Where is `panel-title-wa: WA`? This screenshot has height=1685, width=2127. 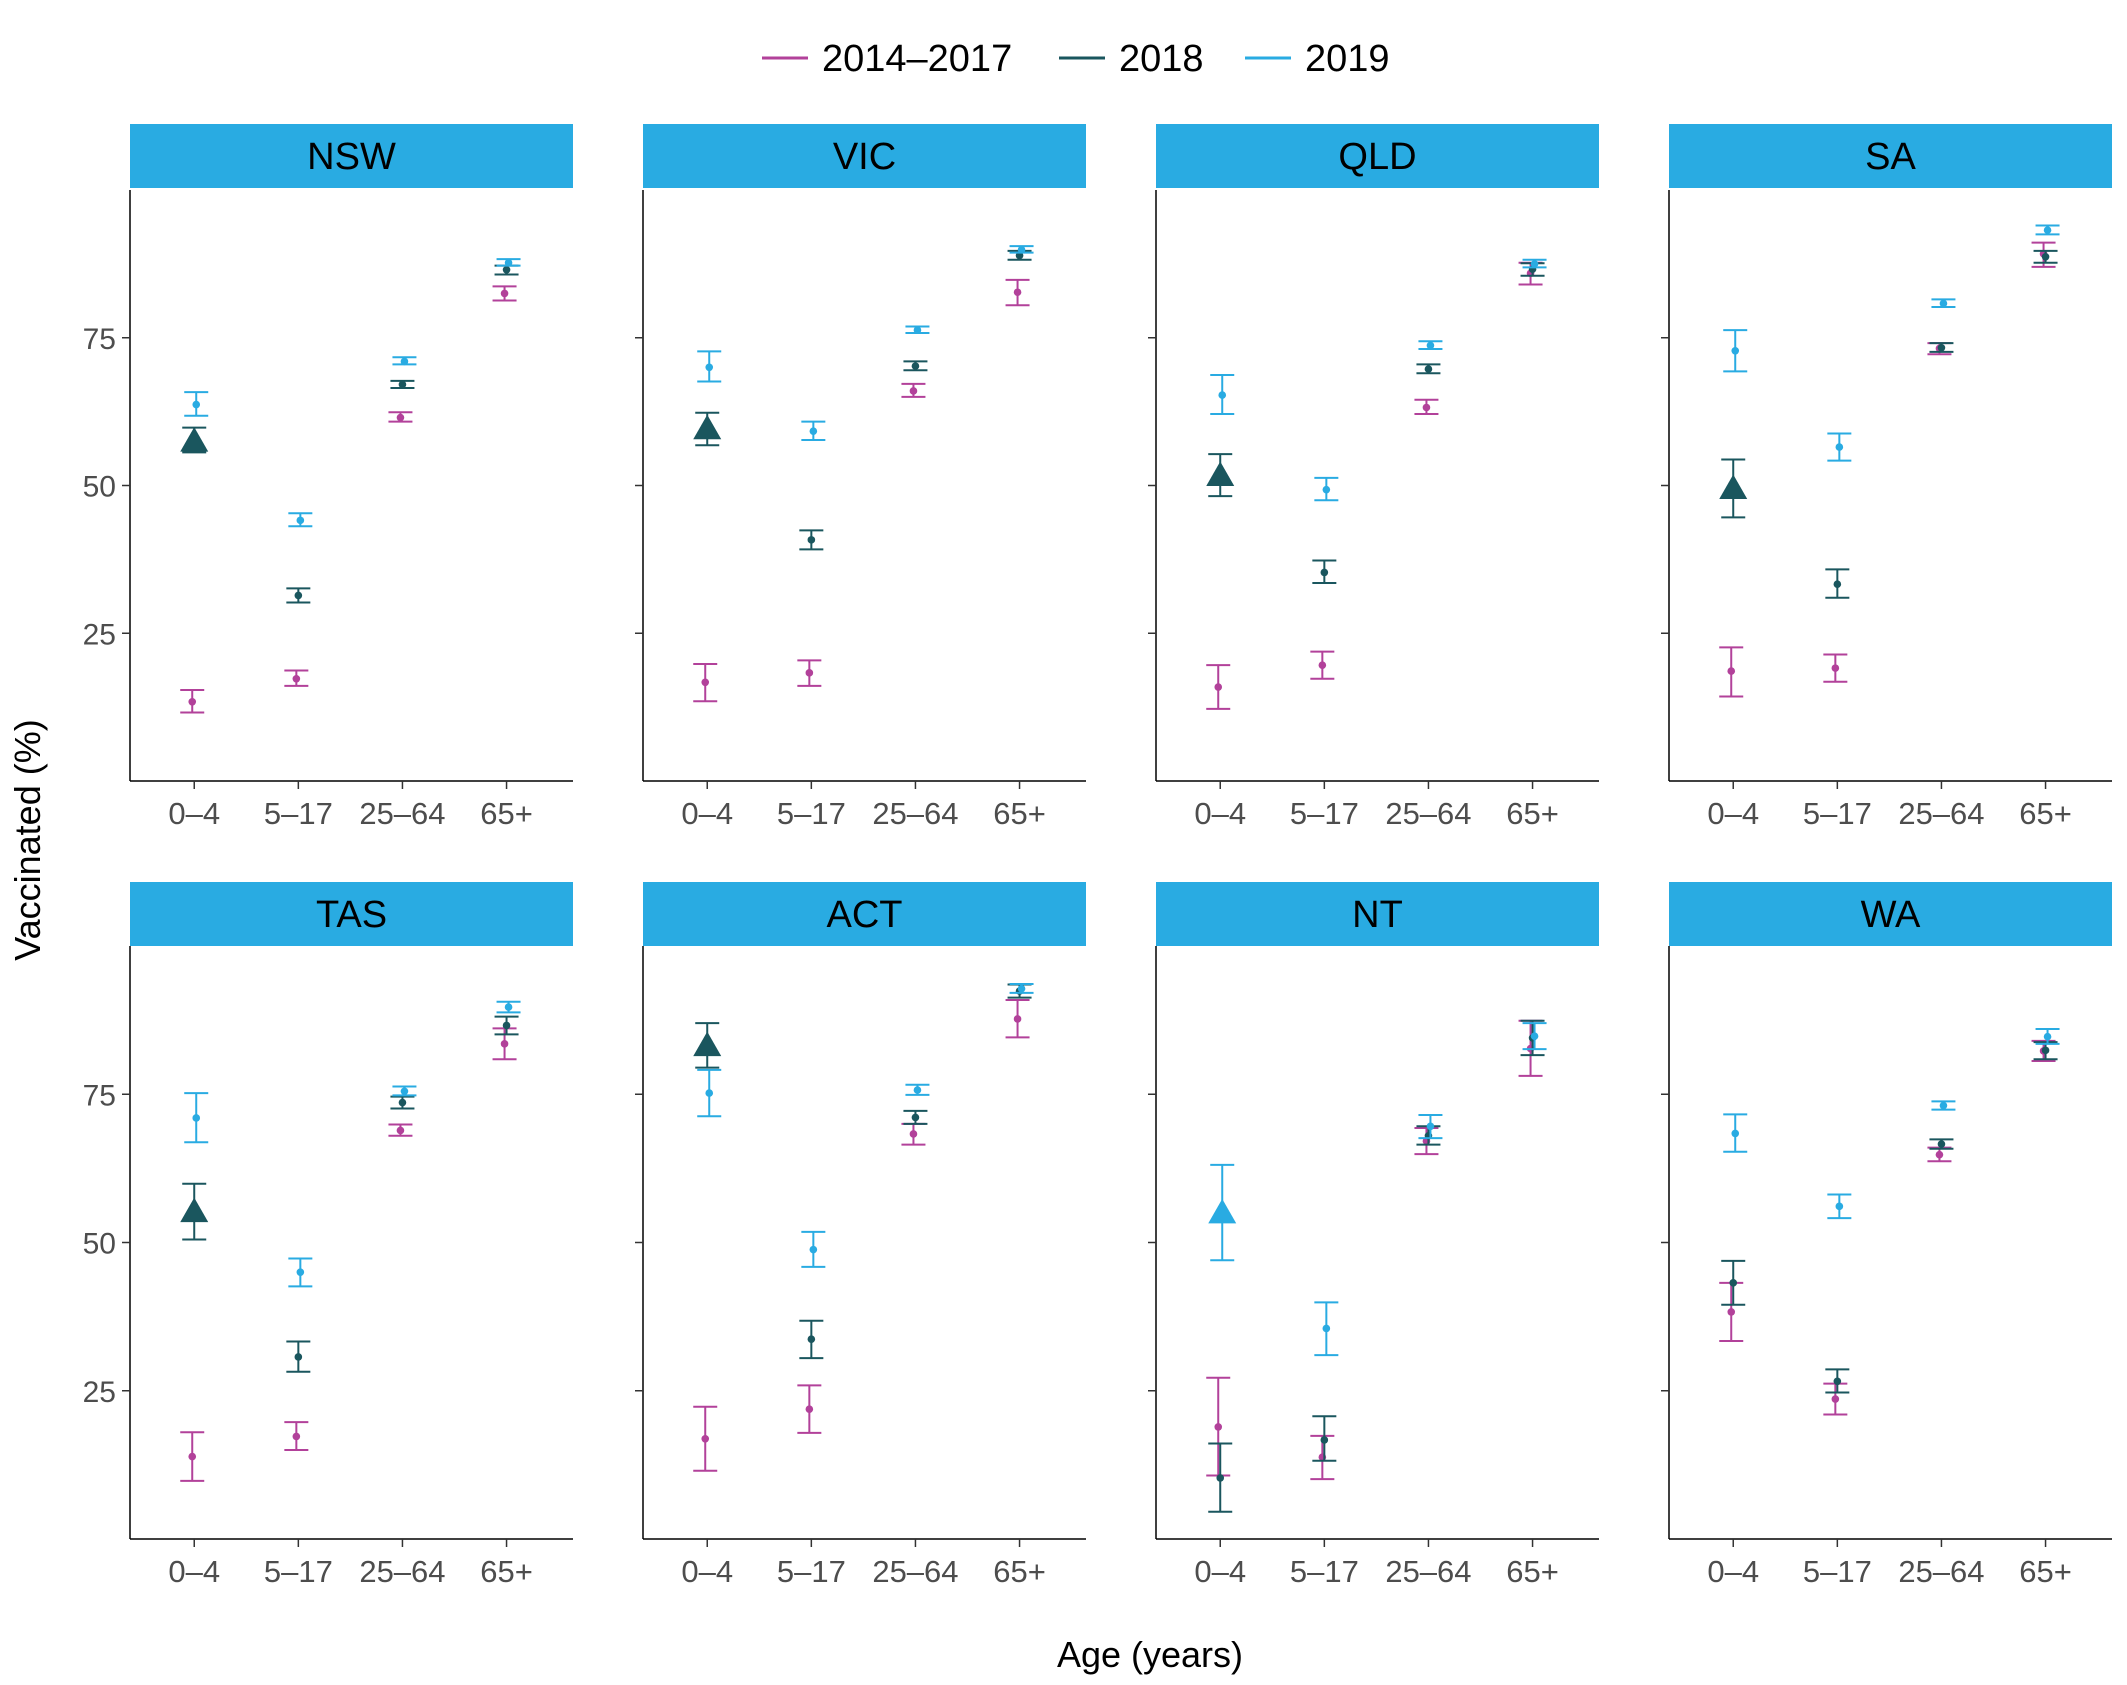 panel-title-wa: WA is located at coordinates (1891, 915).